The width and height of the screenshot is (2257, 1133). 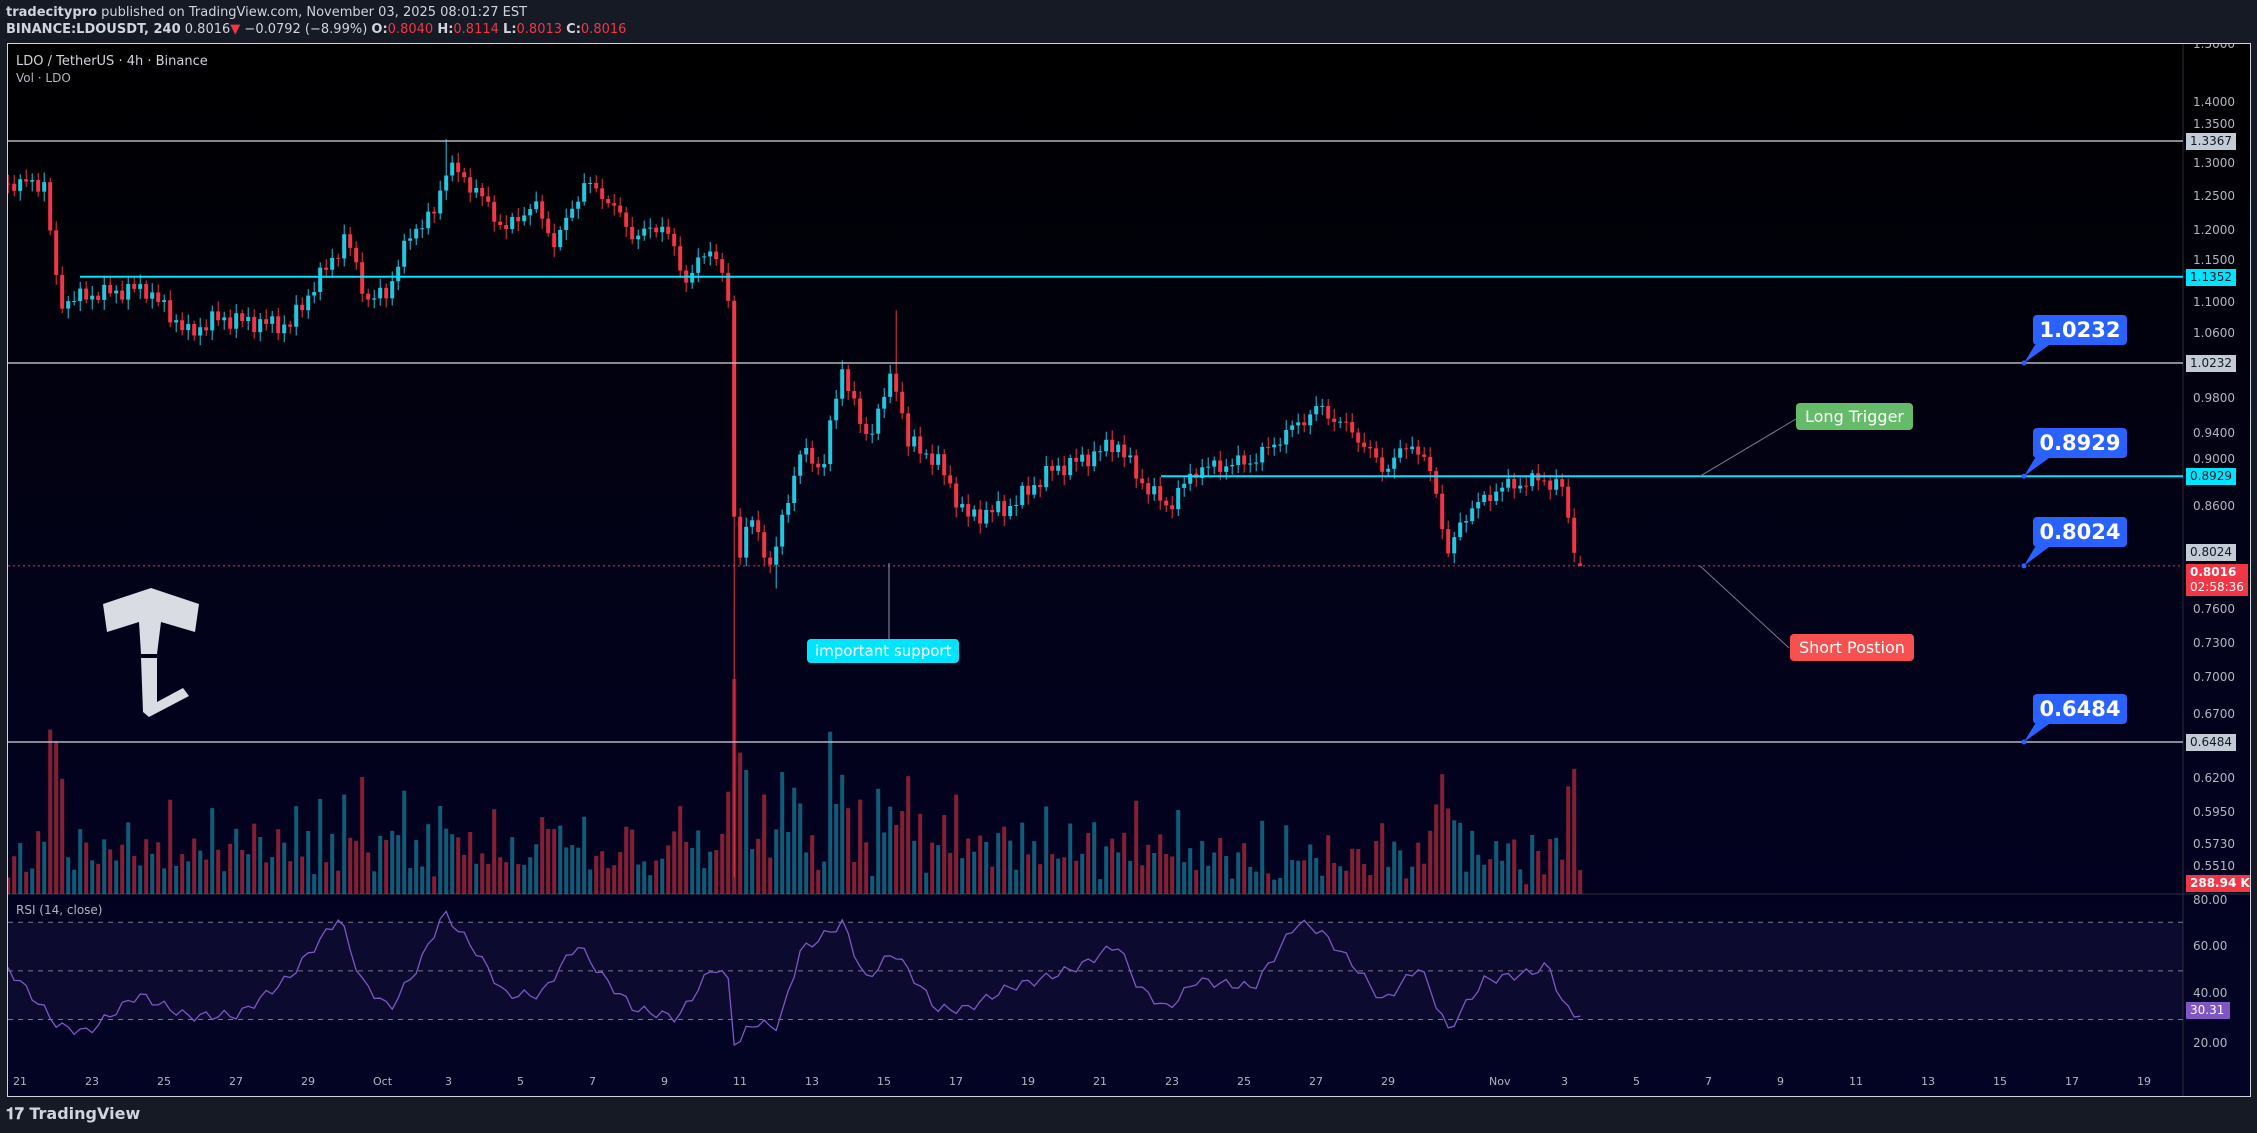 What do you see at coordinates (43, 78) in the screenshot?
I see `volume-legend: Vol · LDO` at bounding box center [43, 78].